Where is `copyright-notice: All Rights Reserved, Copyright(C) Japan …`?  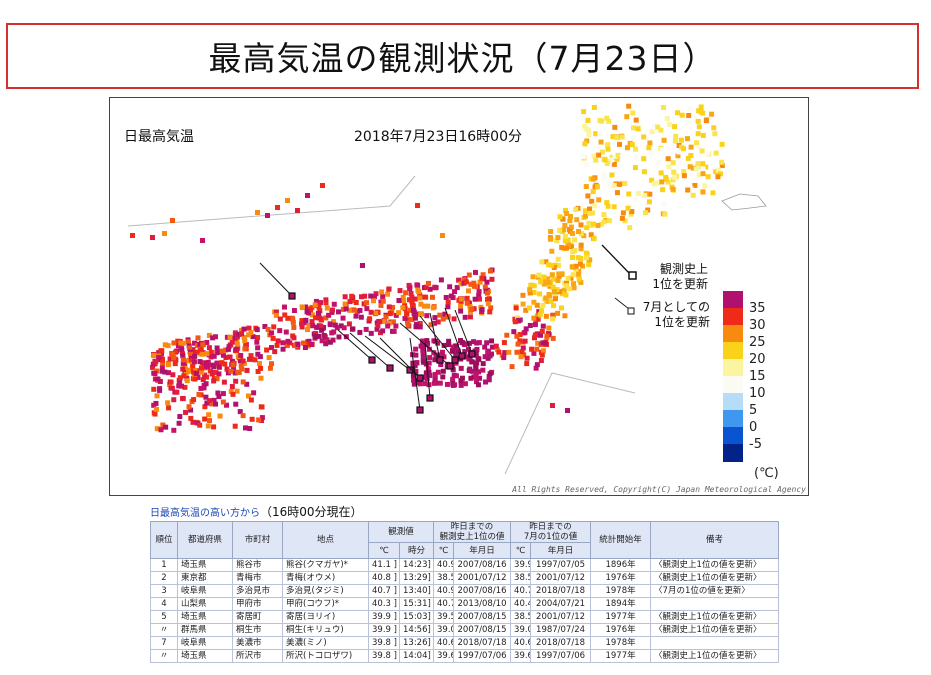 copyright-notice: All Rights Reserved, Copyright(C) Japan … is located at coordinates (659, 489).